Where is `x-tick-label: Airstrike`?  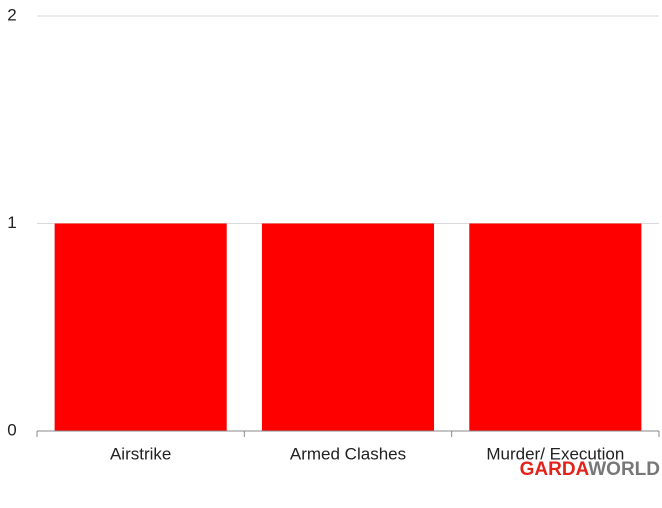 x-tick-label: Airstrike is located at coordinates (140, 453).